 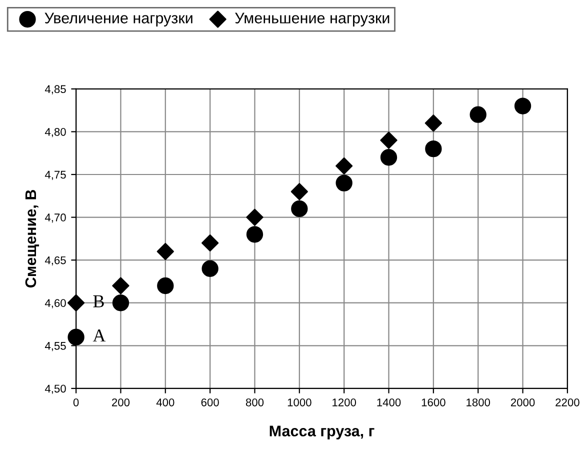 I want to click on x-tick-label: 2000, so click(x=522, y=402).